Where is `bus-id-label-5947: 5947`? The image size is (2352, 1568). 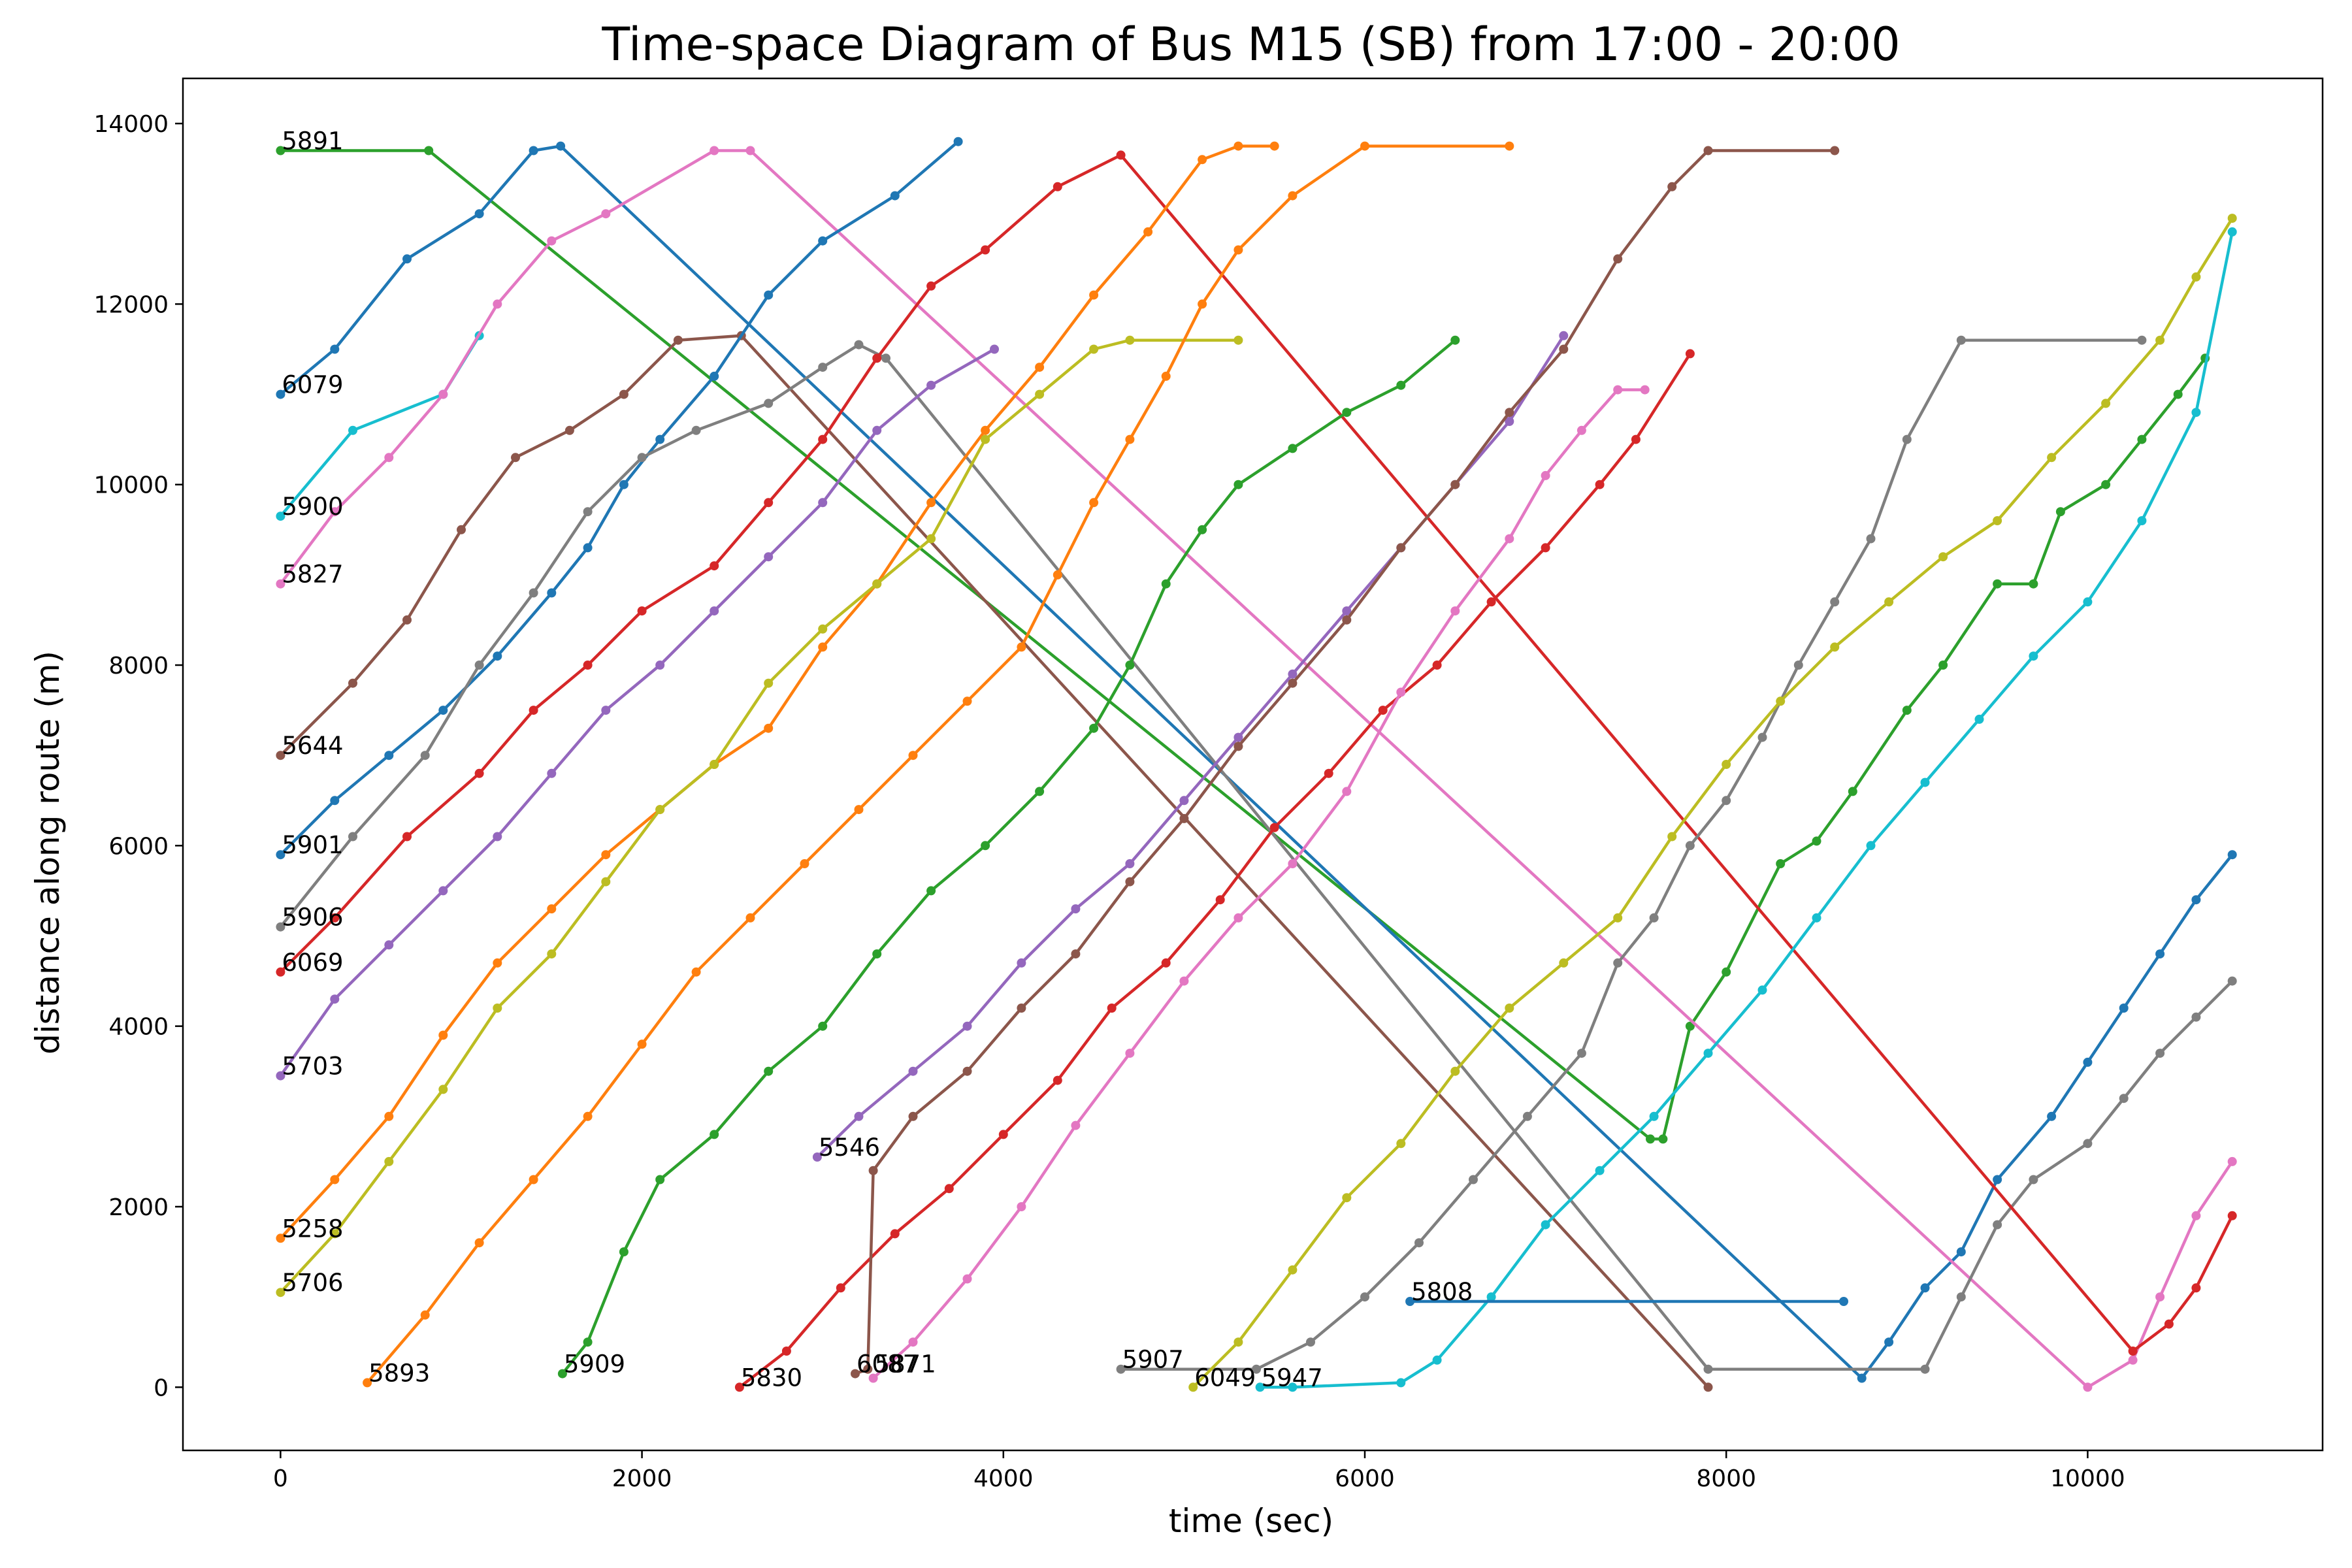 bus-id-label-5947: 5947 is located at coordinates (1292, 1378).